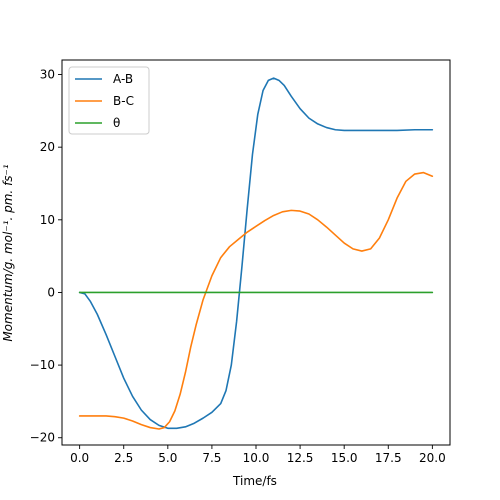 The height and width of the screenshot is (500, 500). What do you see at coordinates (254, 481) in the screenshot?
I see `x-axis-label: Time/fs` at bounding box center [254, 481].